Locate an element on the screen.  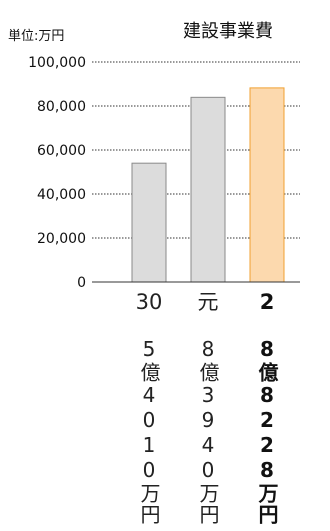
x-category-label: 元 is located at coordinates (208, 302).